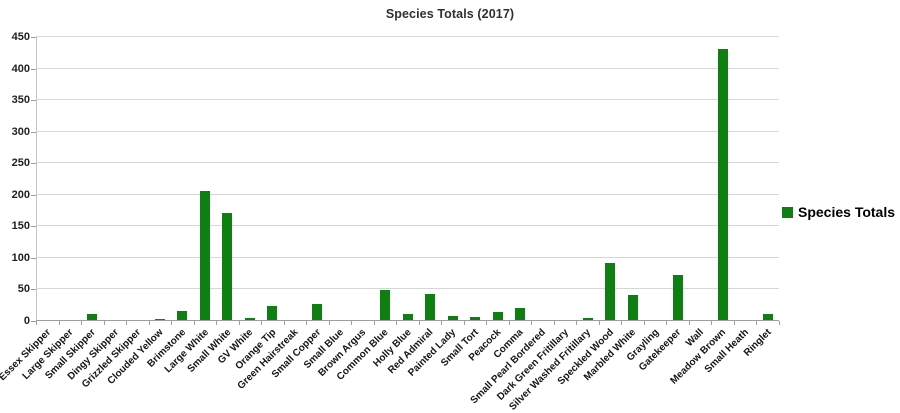 This screenshot has height=413, width=900. What do you see at coordinates (20, 257) in the screenshot?
I see `y-tick-label: 100` at bounding box center [20, 257].